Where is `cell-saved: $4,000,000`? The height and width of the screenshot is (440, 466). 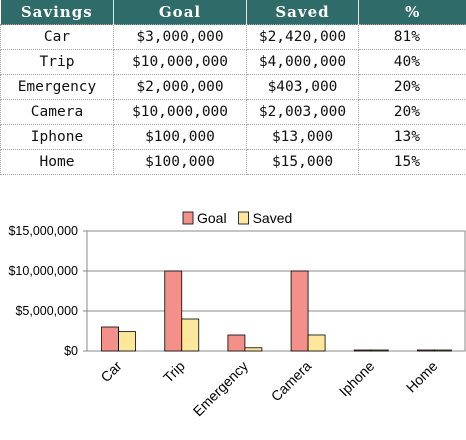
cell-saved: $4,000,000 is located at coordinates (302, 62).